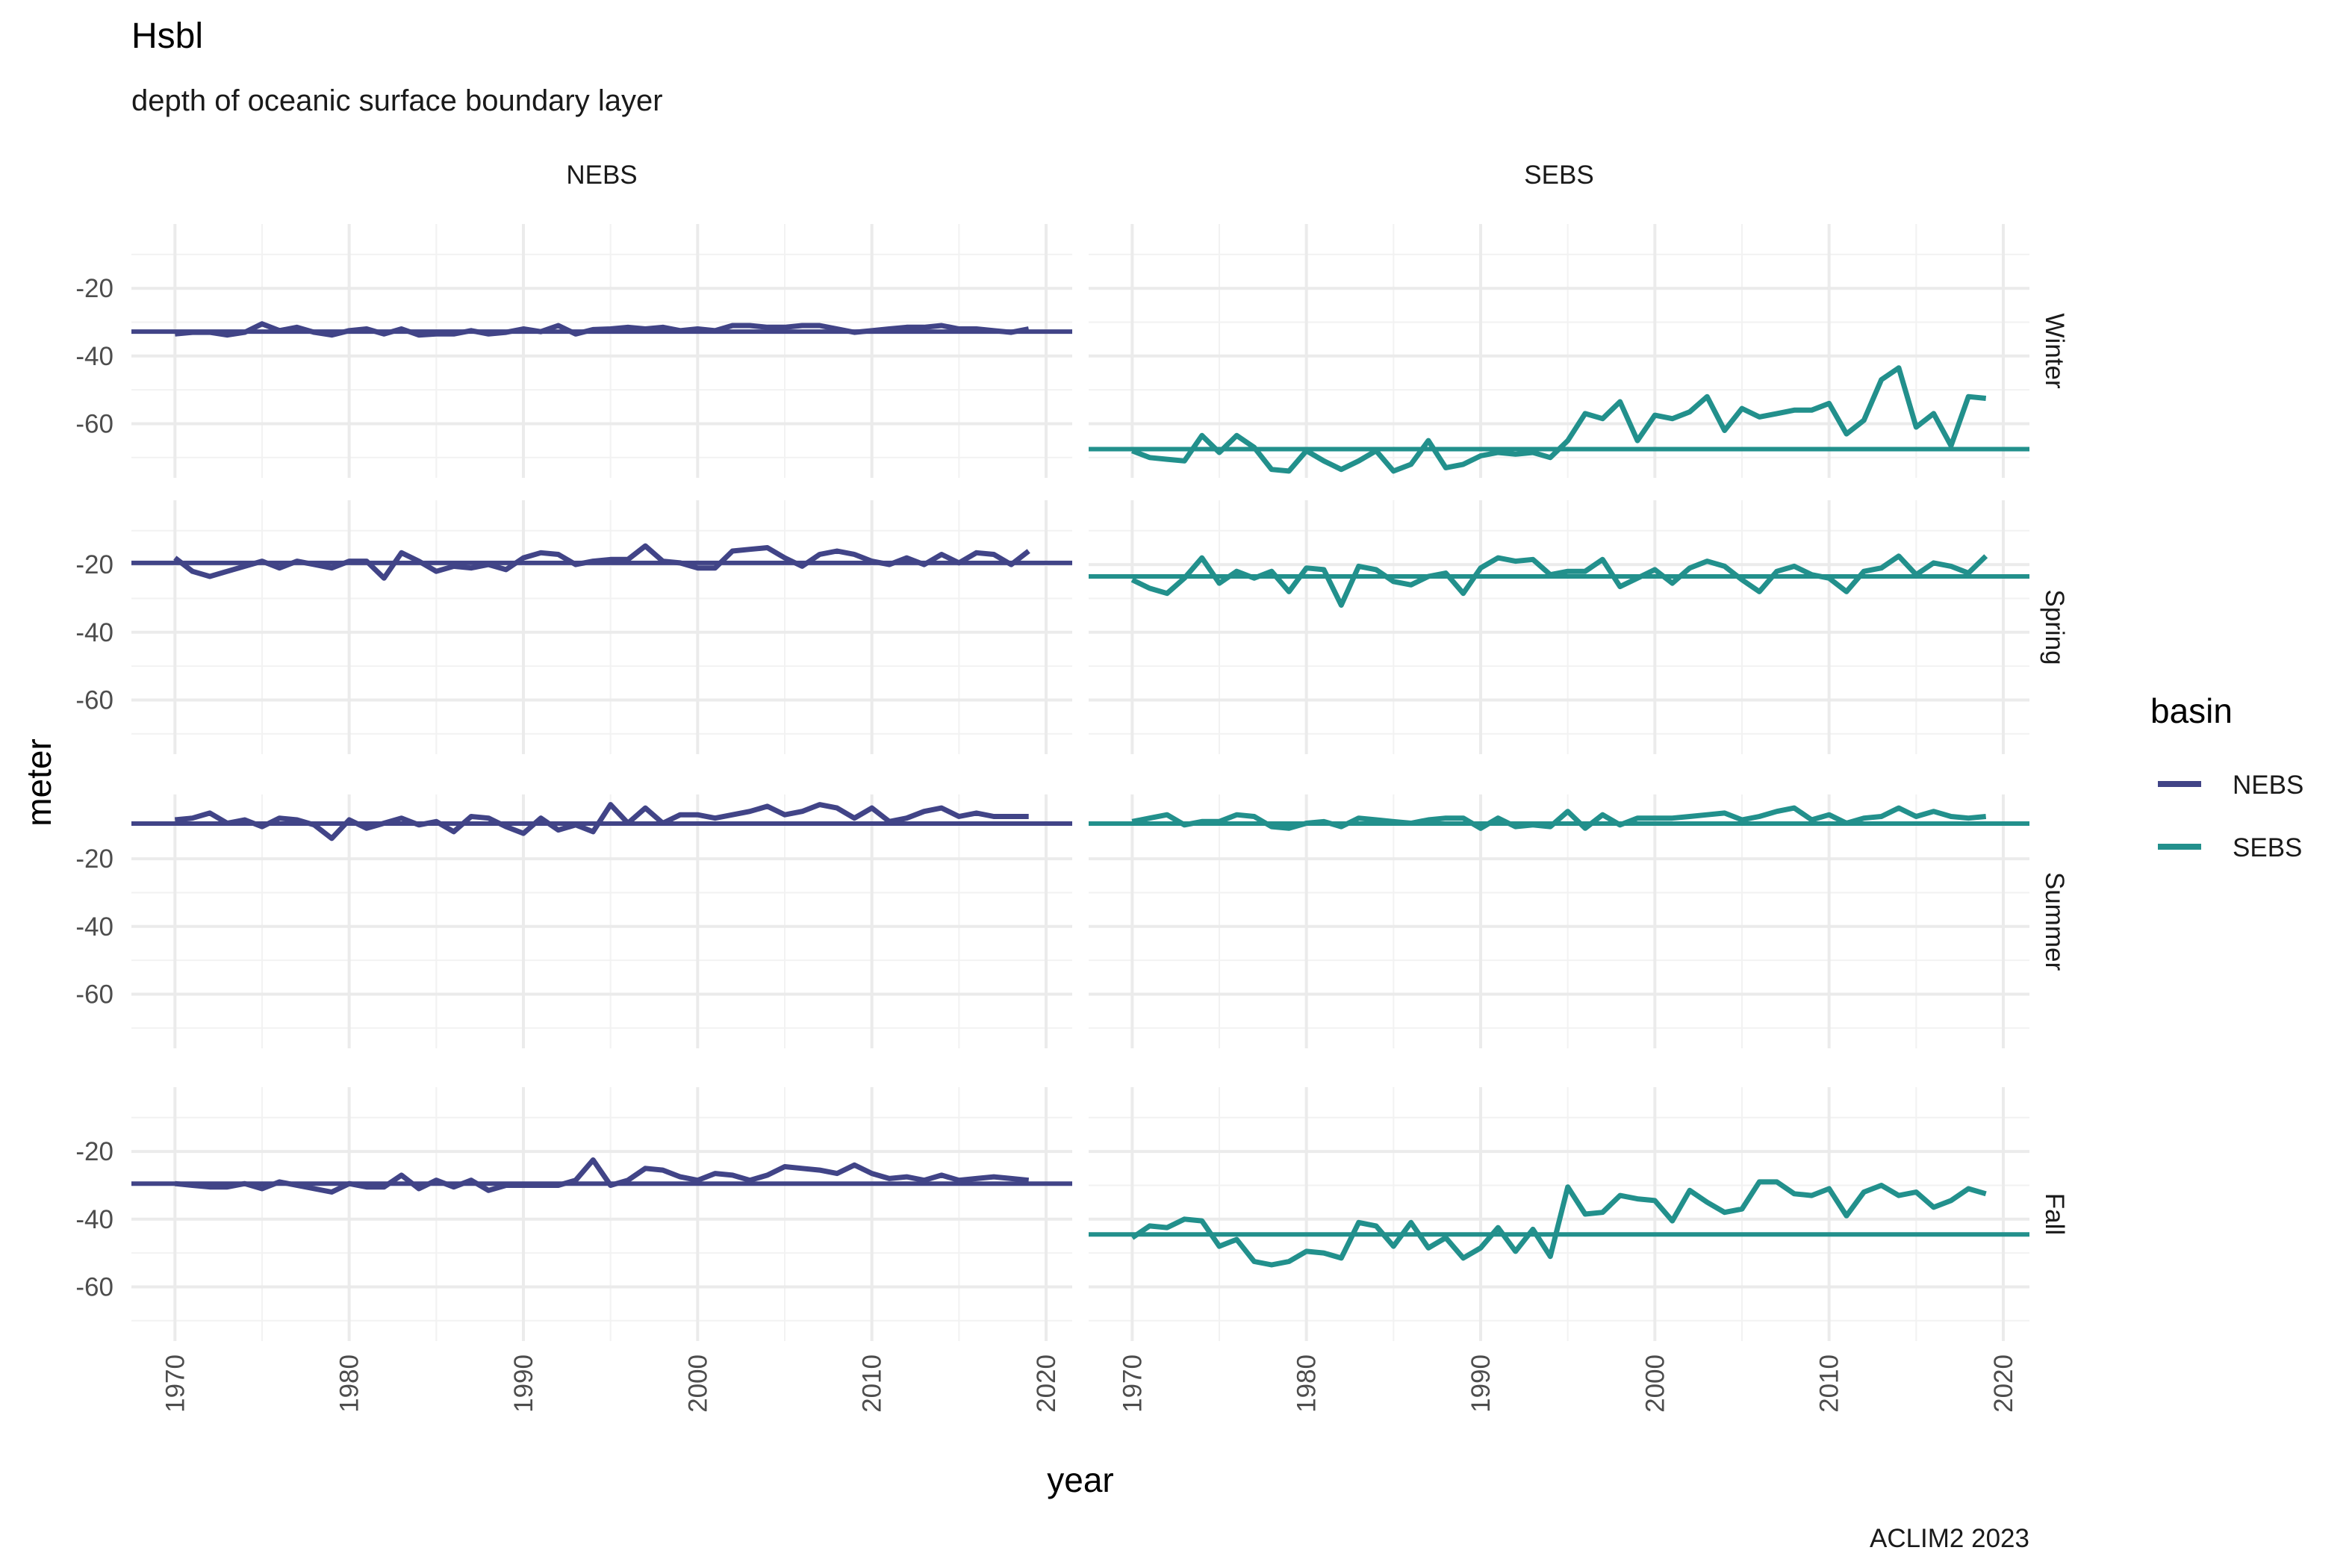  I want to click on legend-label-sebs: SEBS, so click(2267, 848).